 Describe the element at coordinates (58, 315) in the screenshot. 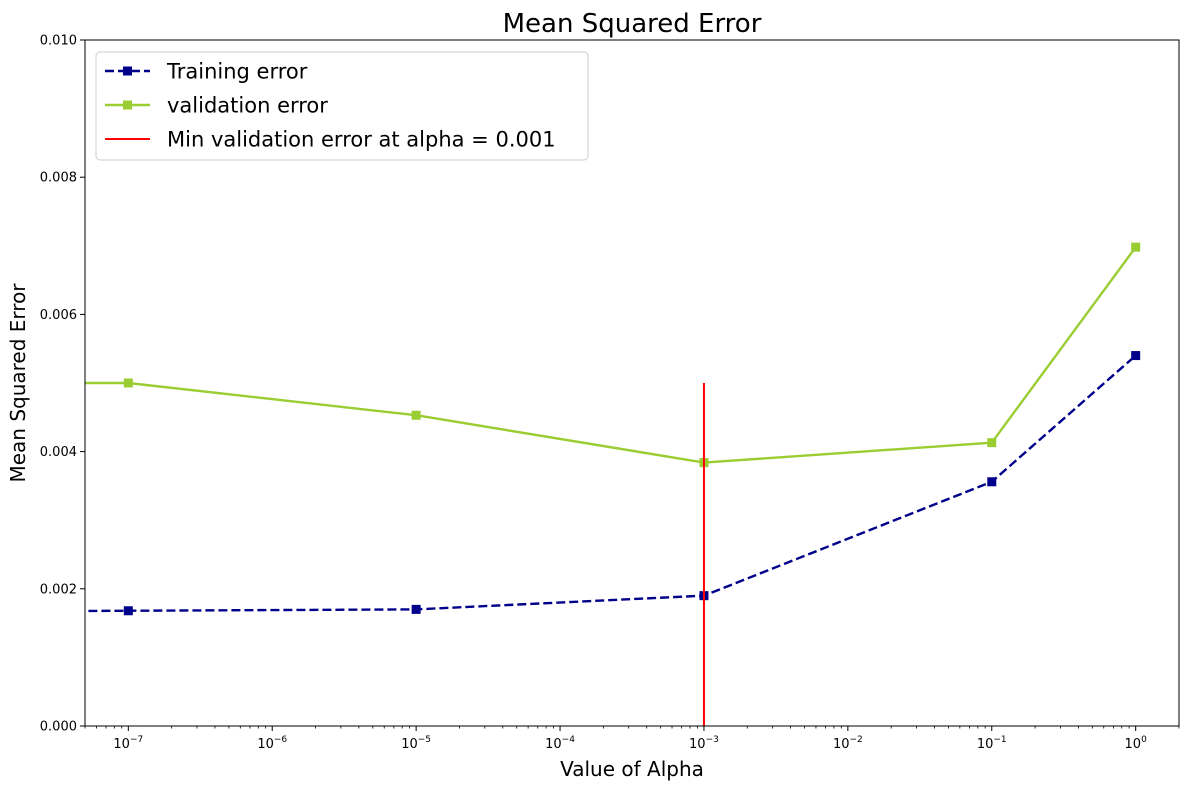

I see `y-tick-label-3: 0.006` at that location.